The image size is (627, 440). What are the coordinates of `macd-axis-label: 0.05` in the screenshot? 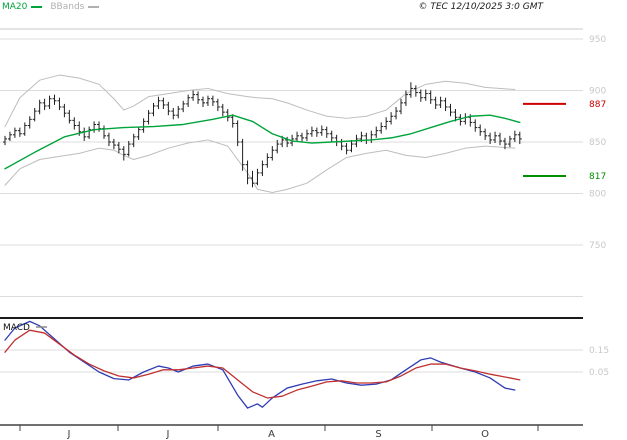 It's located at (599, 373).